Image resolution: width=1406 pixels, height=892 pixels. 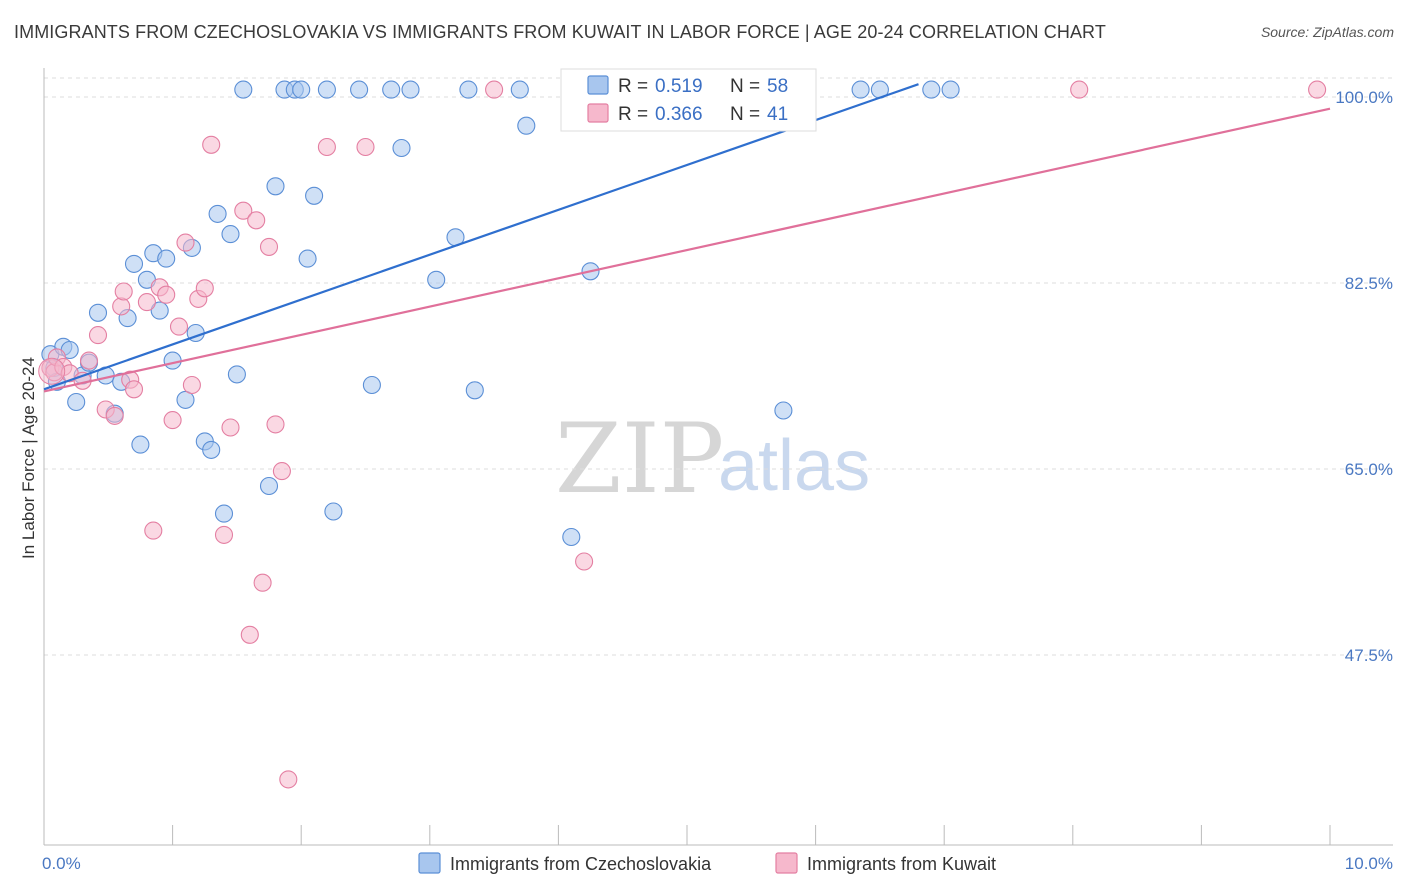 What do you see at coordinates (745, 114) in the screenshot?
I see `legend-n-label-pink: N =` at bounding box center [745, 114].